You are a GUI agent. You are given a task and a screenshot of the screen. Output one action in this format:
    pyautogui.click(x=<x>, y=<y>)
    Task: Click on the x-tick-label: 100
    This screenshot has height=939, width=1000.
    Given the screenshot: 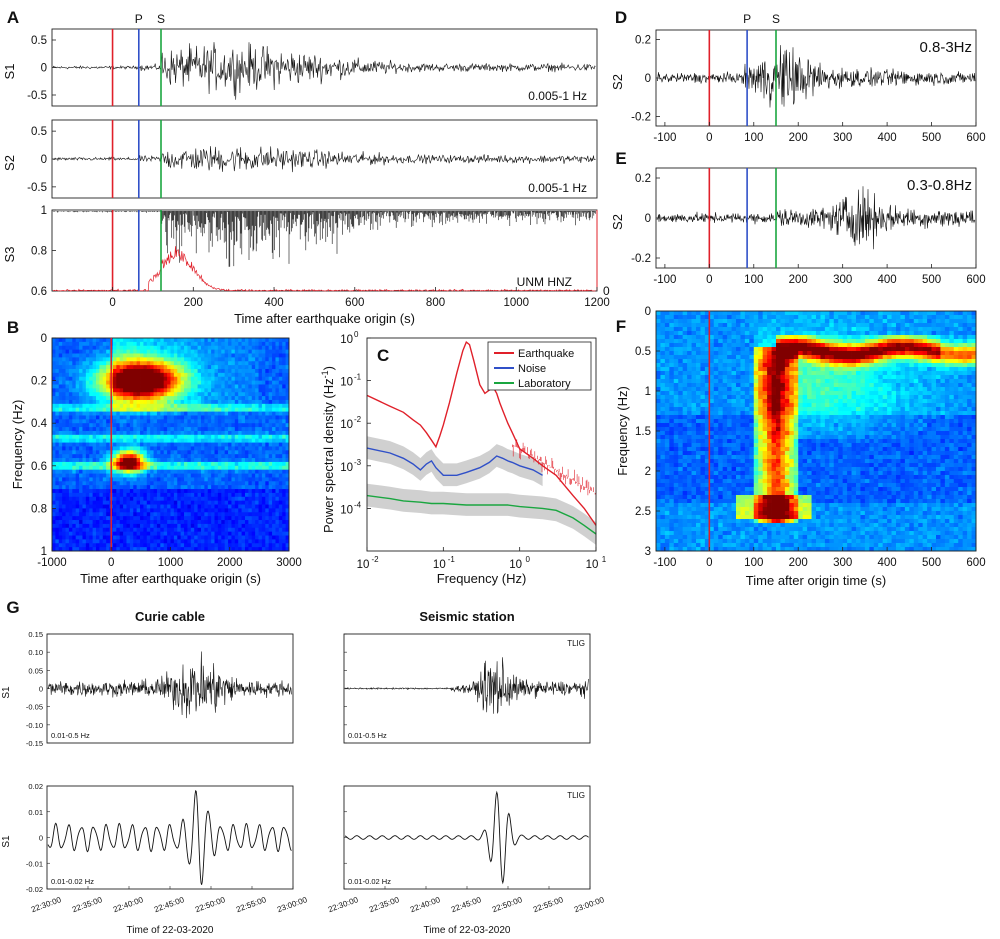 What is the action you would take?
    pyautogui.click(x=753, y=138)
    